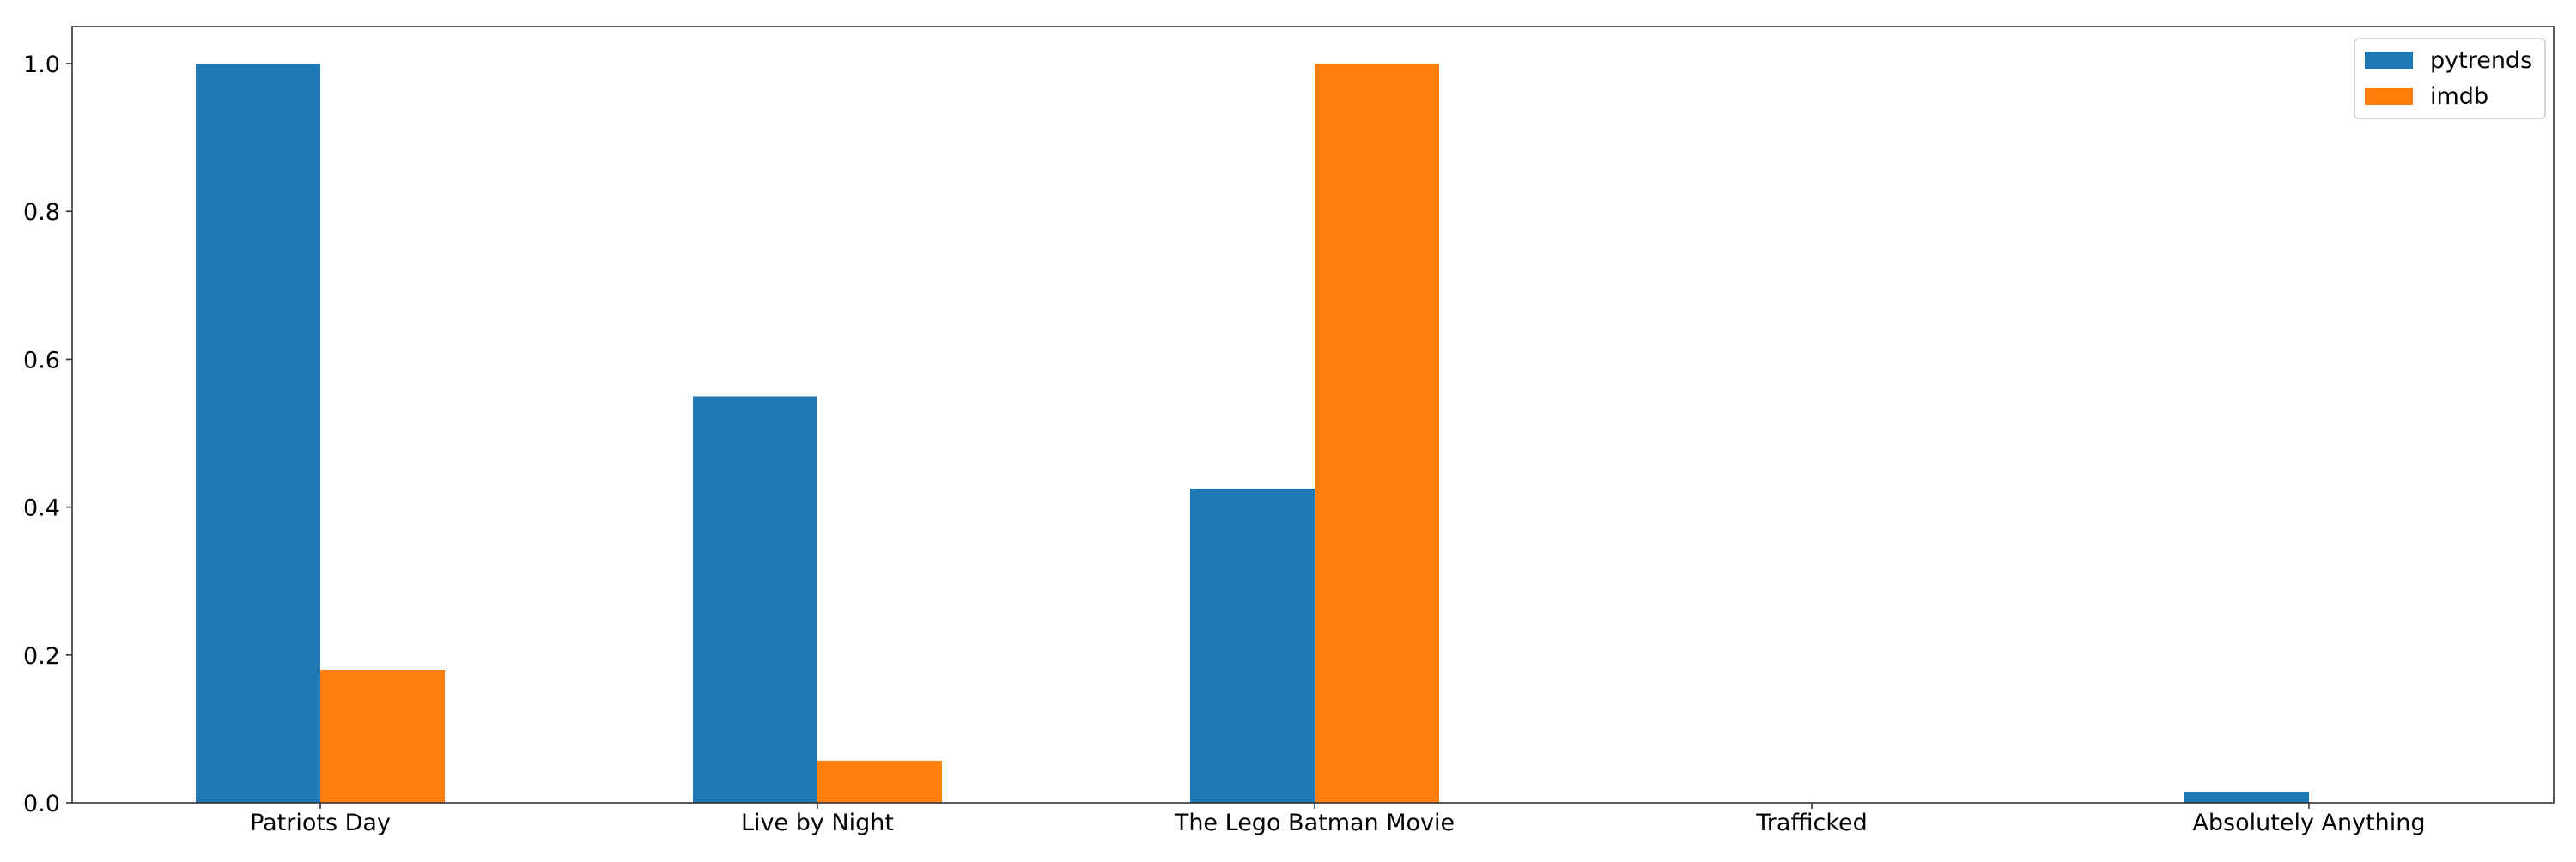  Describe the element at coordinates (41, 360) in the screenshot. I see `y-tick-label: 0.6` at that location.